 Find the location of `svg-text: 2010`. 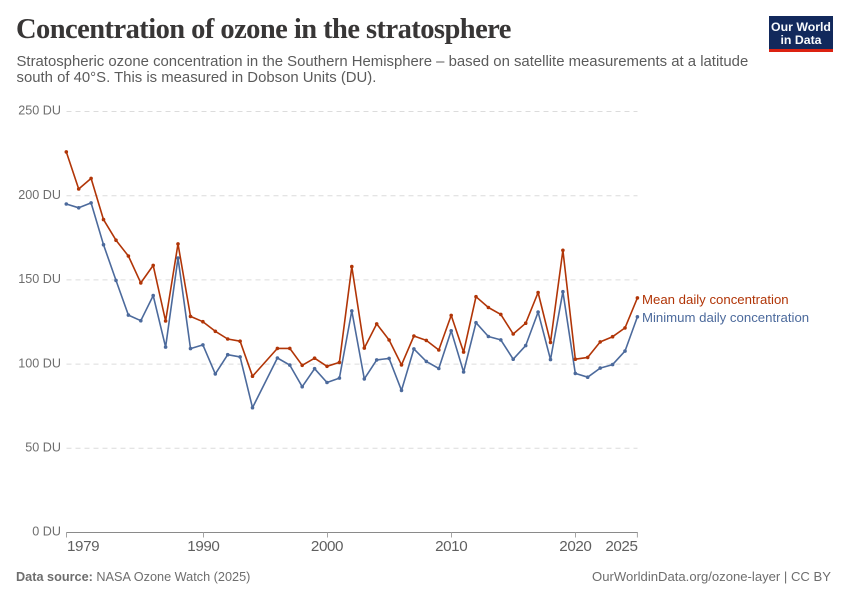

svg-text: 2010 is located at coordinates (451, 546).